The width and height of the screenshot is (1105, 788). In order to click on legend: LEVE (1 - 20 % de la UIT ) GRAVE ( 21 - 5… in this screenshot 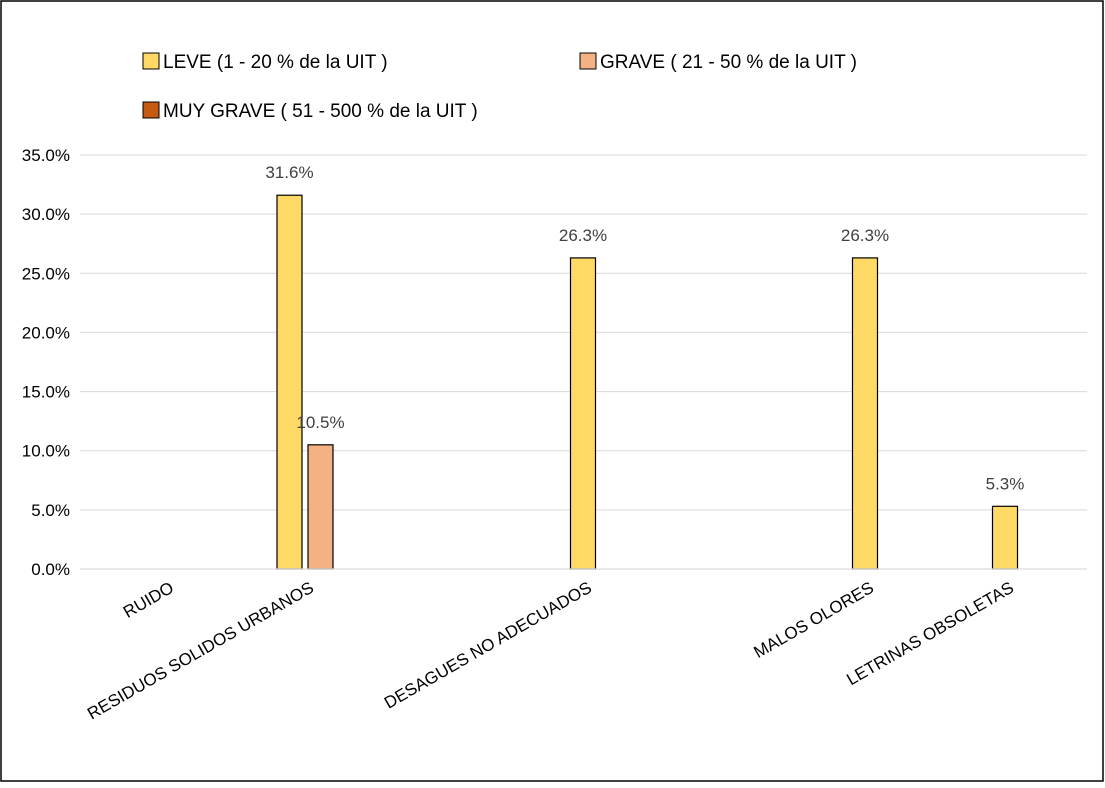, I will do `click(499, 87)`.